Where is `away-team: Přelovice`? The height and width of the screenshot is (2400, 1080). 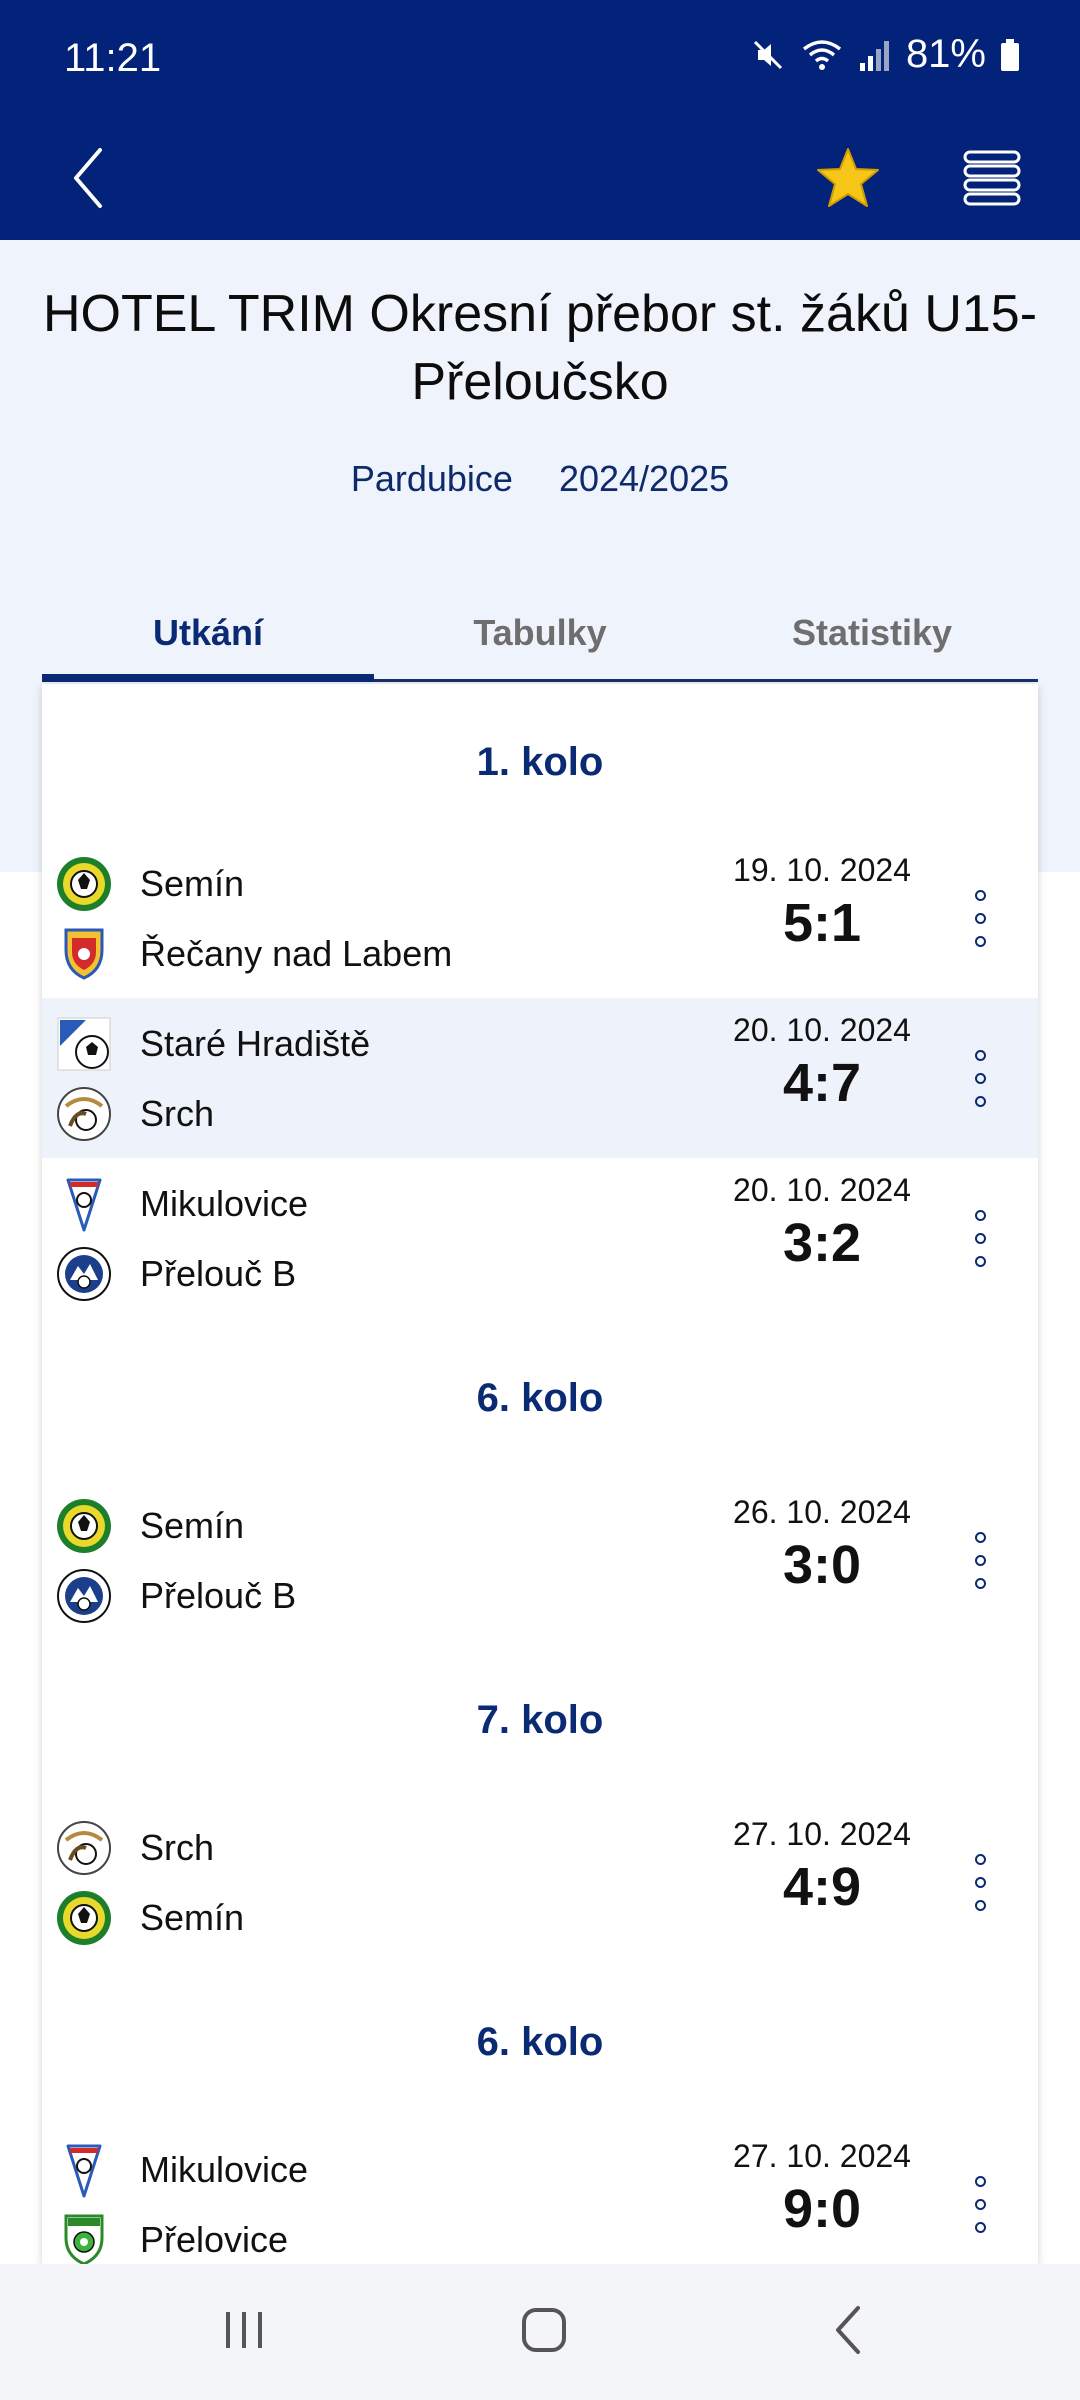 away-team: Přelovice is located at coordinates (172, 2238).